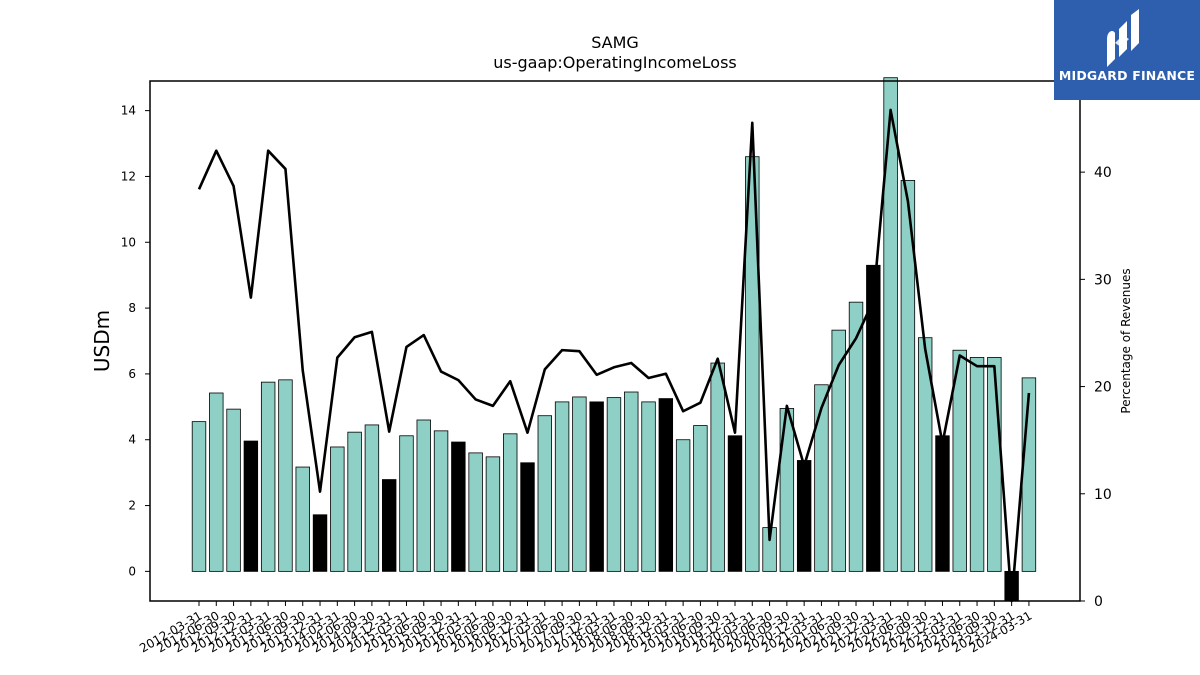 This screenshot has height=675, width=1200. Describe the element at coordinates (615, 62) in the screenshot. I see `chart-subtitle: us-gaap:OperatingIncomeLoss` at that location.